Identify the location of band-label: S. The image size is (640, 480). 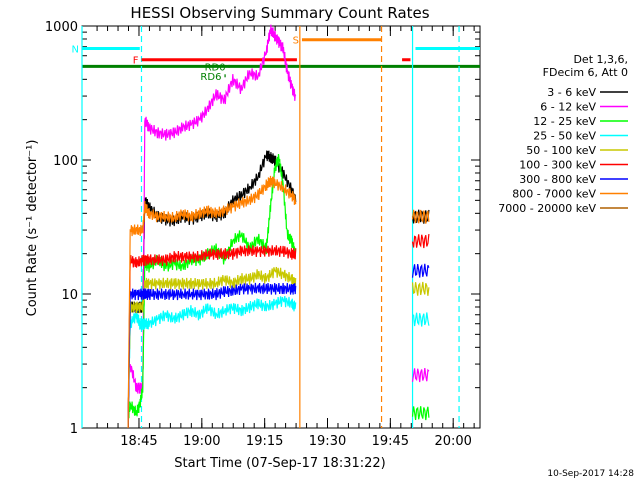
(296, 41).